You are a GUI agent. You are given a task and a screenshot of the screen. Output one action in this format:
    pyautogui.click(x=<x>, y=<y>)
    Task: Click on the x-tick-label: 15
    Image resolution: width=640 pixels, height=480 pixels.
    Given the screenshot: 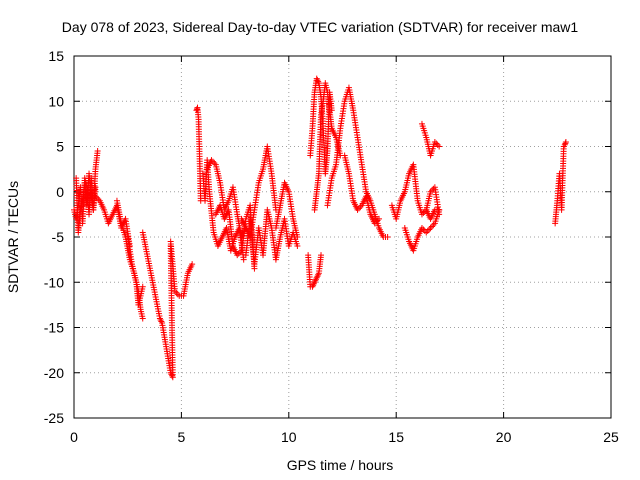 What is the action you would take?
    pyautogui.click(x=396, y=437)
    